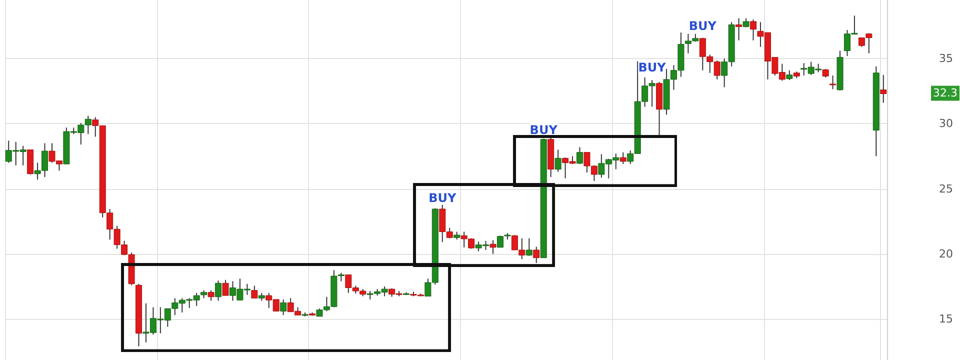  Describe the element at coordinates (946, 319) in the screenshot. I see `y-tick-label: 15` at that location.